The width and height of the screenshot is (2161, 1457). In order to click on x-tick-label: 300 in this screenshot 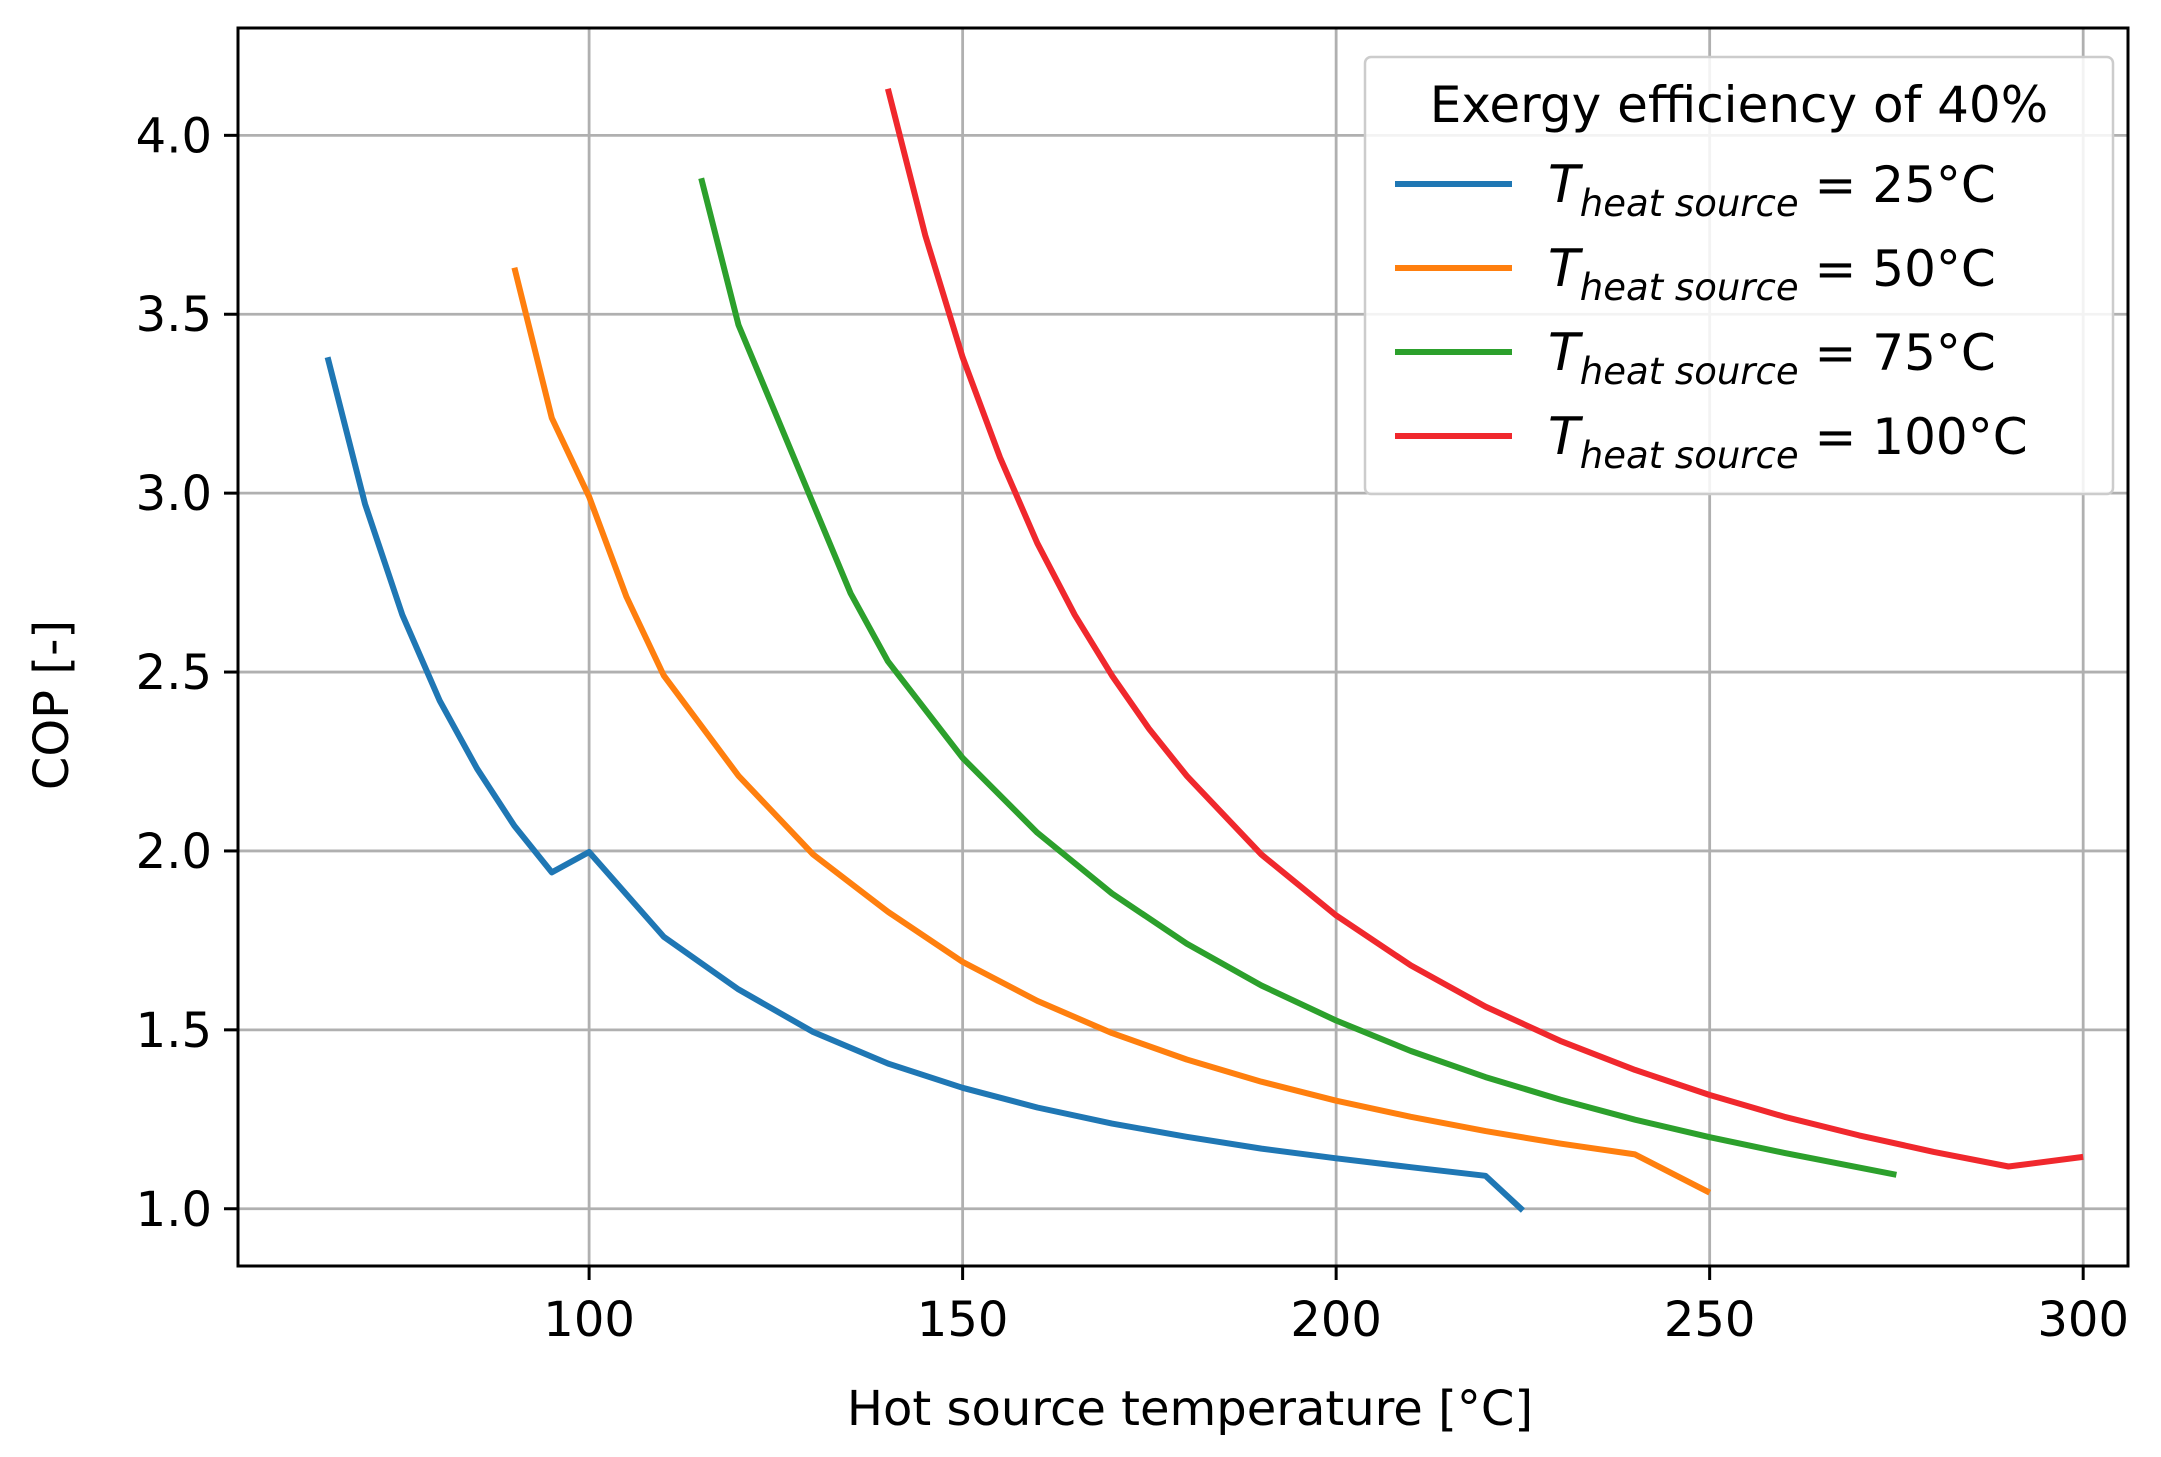, I will do `click(2083, 1320)`.